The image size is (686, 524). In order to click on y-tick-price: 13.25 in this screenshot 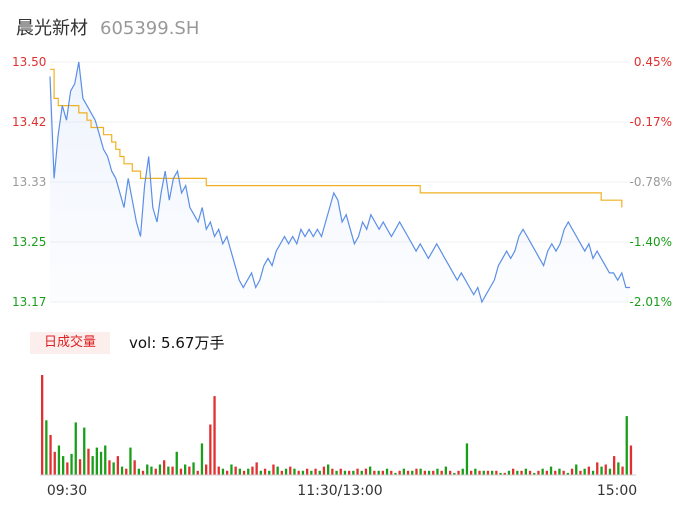, I will do `click(29, 242)`.